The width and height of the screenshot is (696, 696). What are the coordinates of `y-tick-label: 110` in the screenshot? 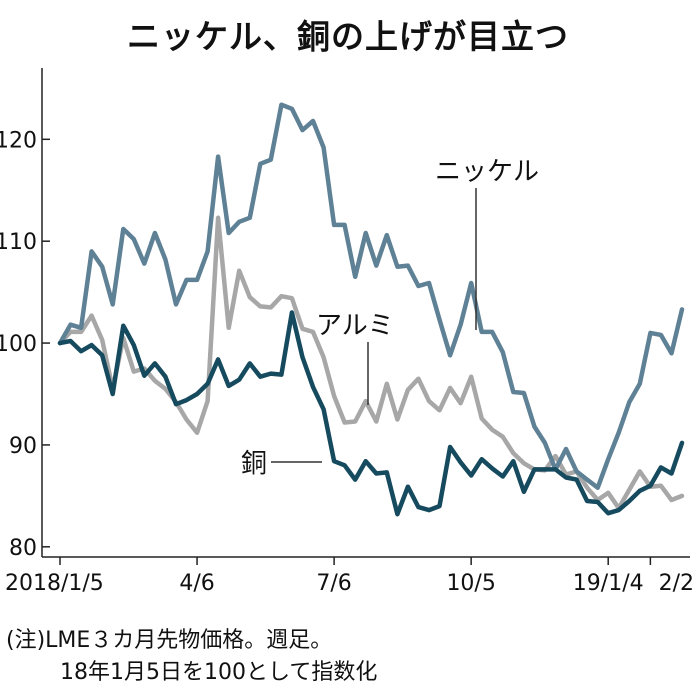 It's located at (18, 242).